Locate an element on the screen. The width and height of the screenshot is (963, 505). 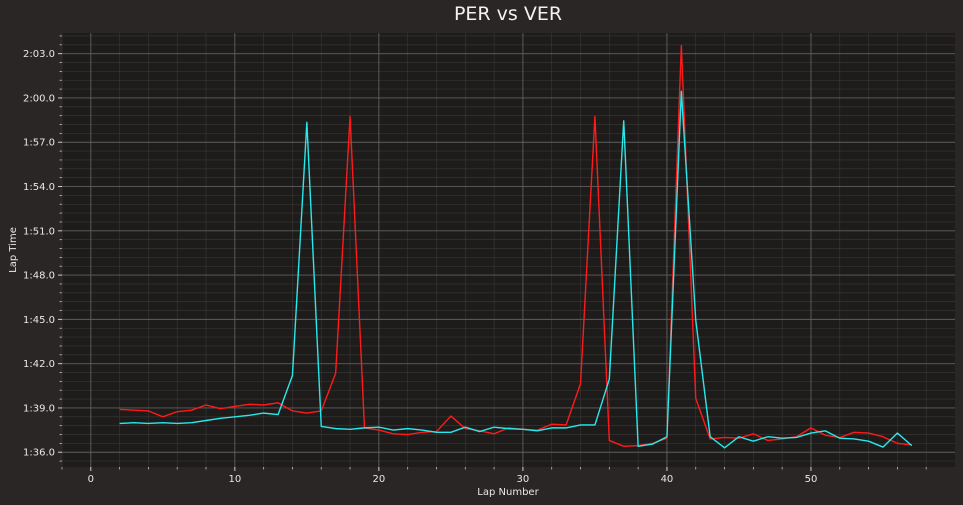
y-tick-label: 1:51.0 is located at coordinates (39, 231).